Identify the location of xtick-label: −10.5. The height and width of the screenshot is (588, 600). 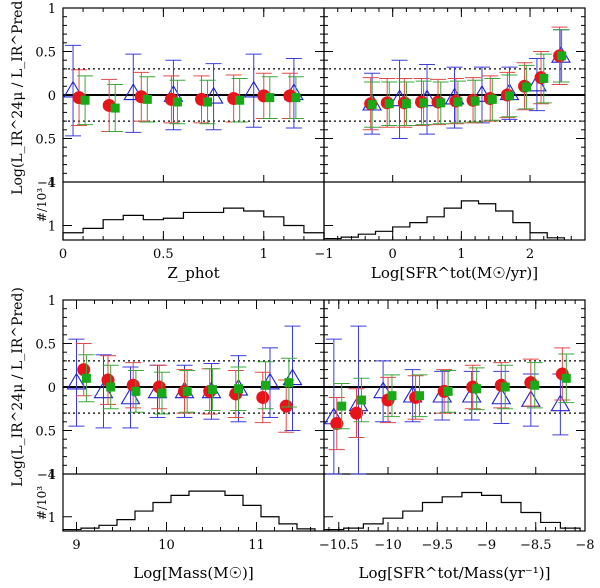
(339, 545).